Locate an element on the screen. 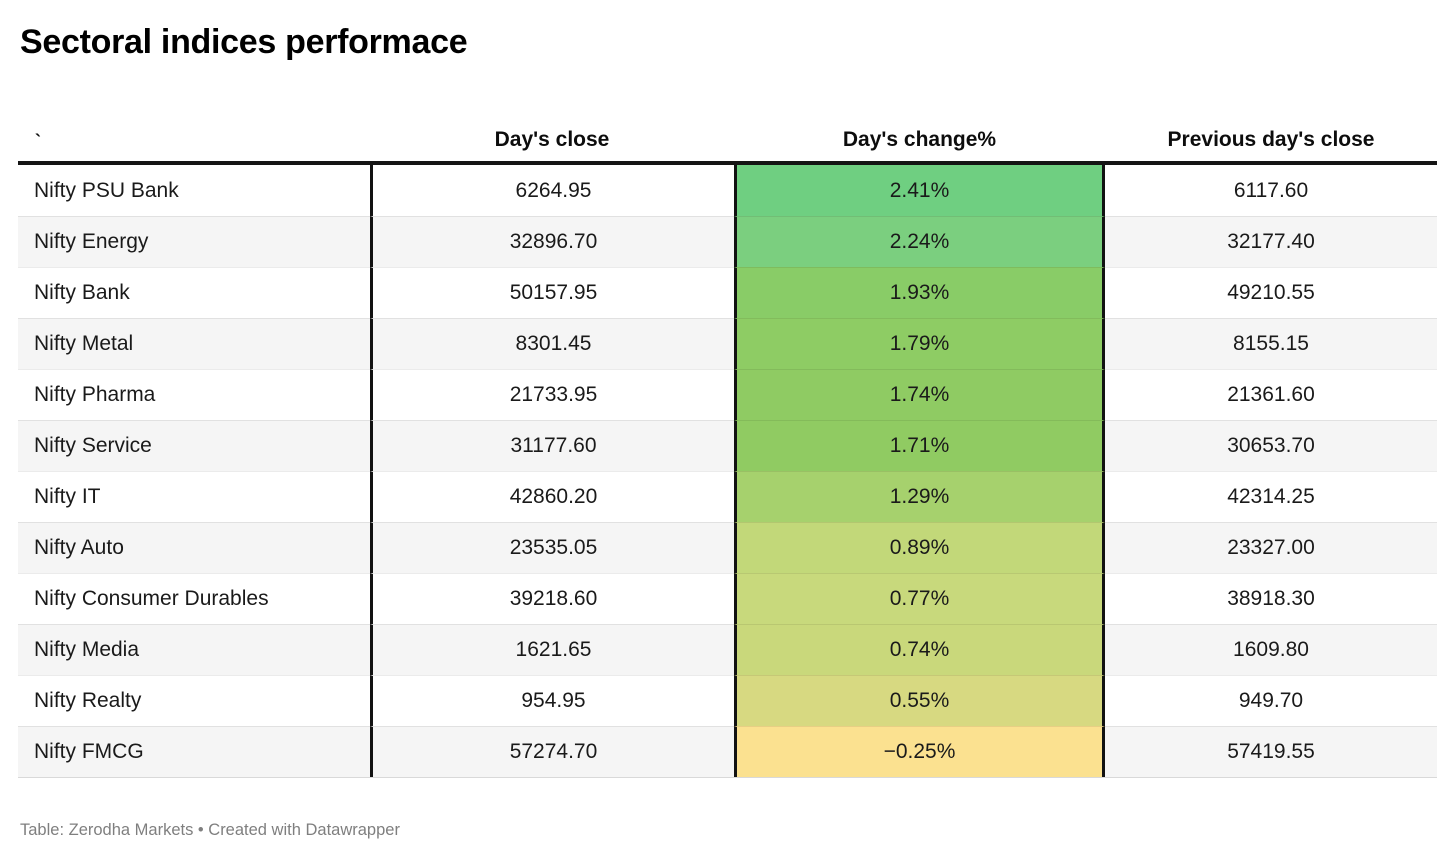 The image size is (1456, 864). prev-close-cell: 1609.80 is located at coordinates (1271, 649).